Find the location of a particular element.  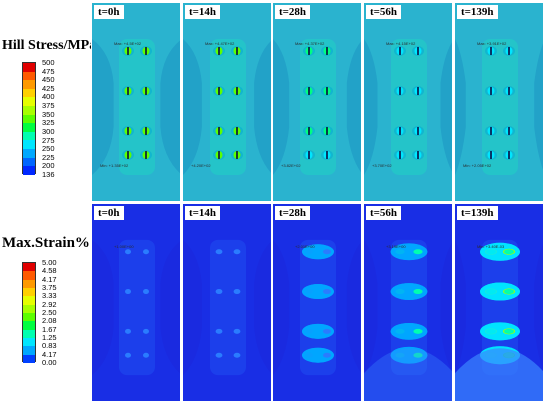

panel-annotation: Max: +4.37E+02 is located at coordinates (310, 43).